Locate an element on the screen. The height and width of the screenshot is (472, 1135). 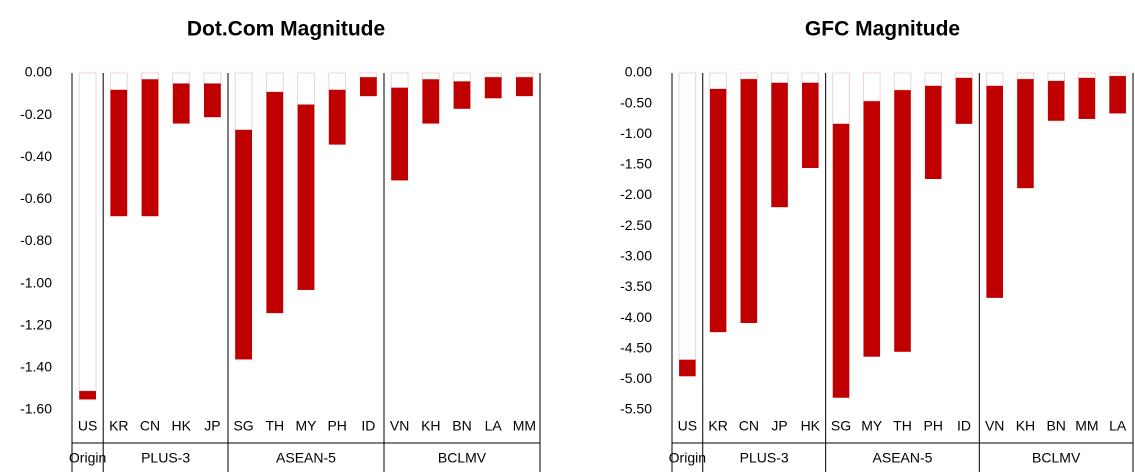
group-label: ASEAN-5 is located at coordinates (306, 458).